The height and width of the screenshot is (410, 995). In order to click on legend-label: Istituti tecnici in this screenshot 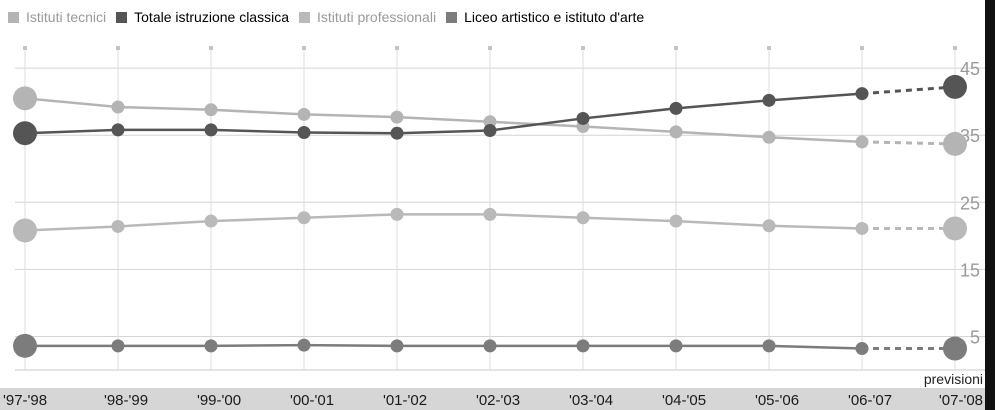, I will do `click(66, 17)`.